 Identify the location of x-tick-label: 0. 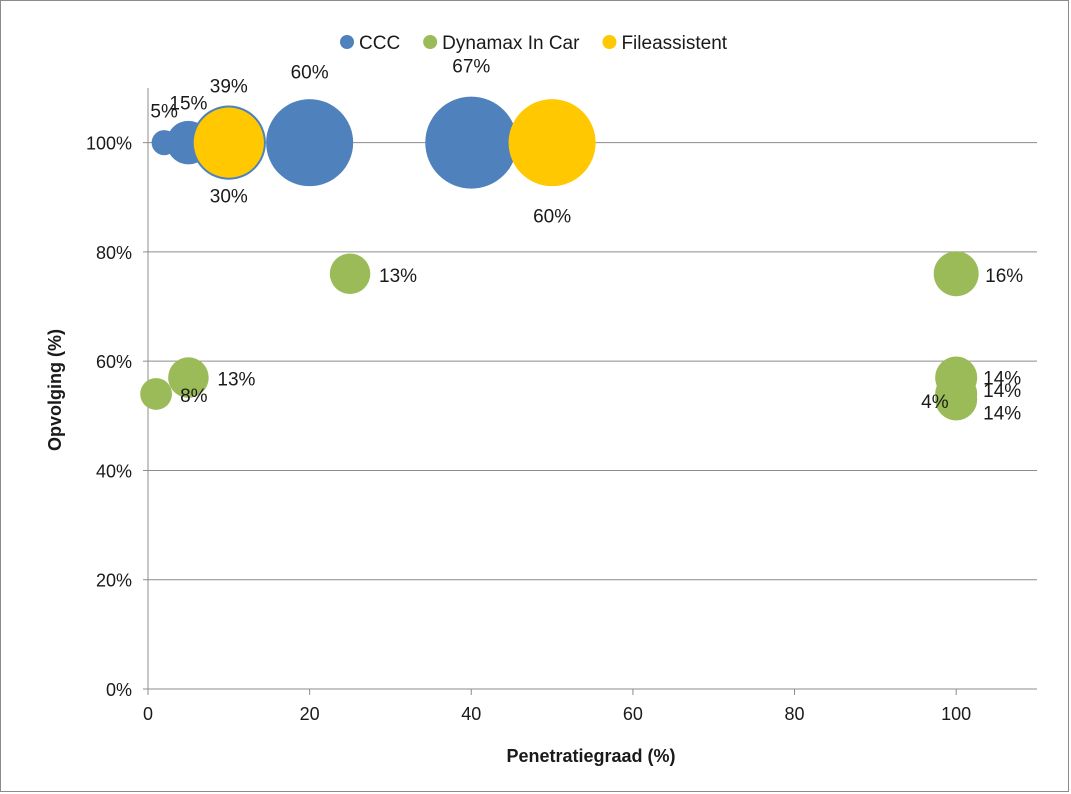
(148, 714).